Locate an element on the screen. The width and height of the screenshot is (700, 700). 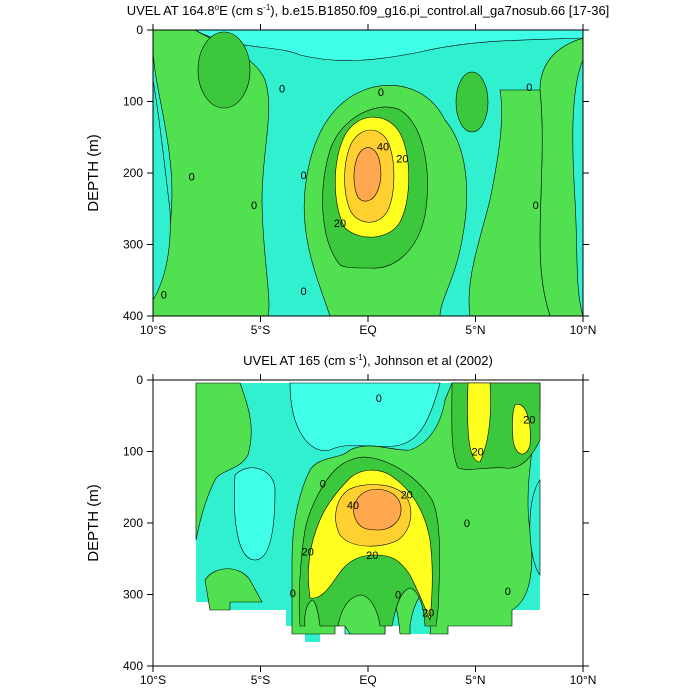
panel-observations-xtick-label: EQ is located at coordinates (367, 680).